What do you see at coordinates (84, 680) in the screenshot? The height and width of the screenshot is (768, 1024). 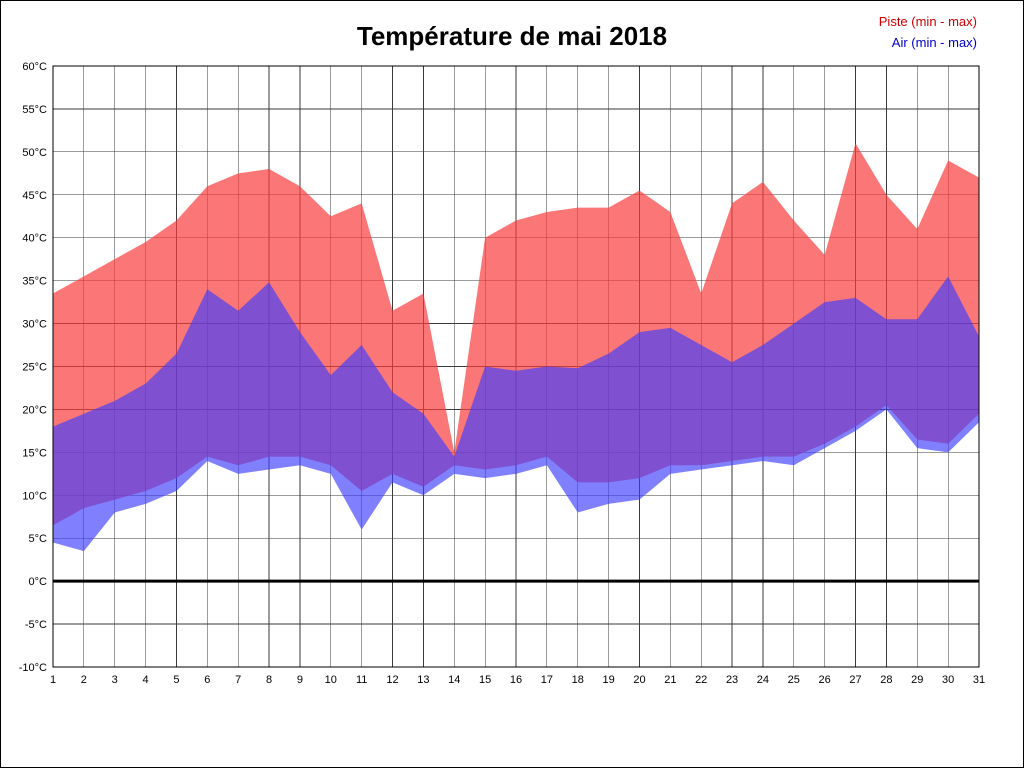 I see `x-tick-label: 2` at bounding box center [84, 680].